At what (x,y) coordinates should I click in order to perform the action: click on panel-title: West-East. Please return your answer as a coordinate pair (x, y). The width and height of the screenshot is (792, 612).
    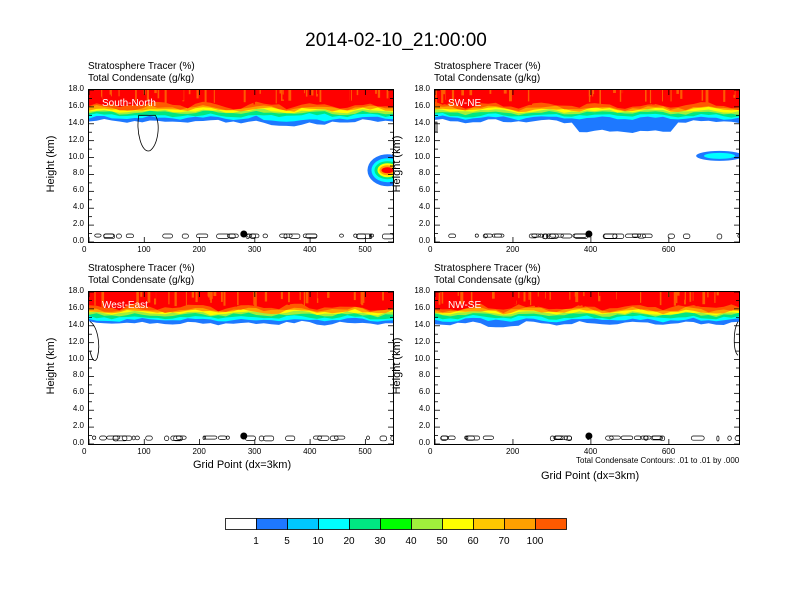
    Looking at the image, I should click on (125, 305).